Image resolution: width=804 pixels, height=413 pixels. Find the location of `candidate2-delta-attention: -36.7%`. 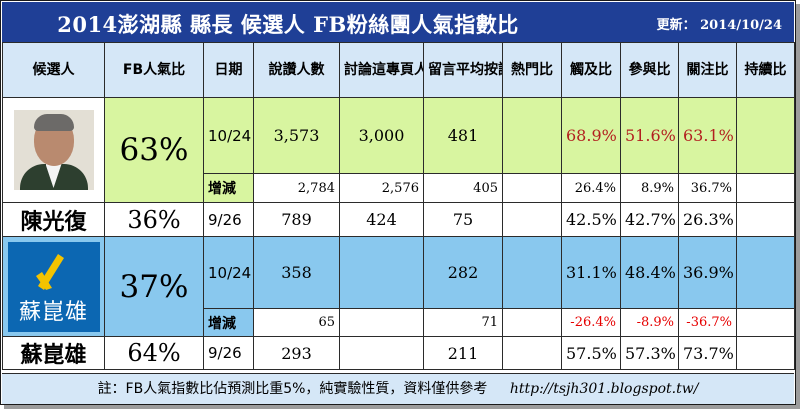

candidate2-delta-attention: -36.7% is located at coordinates (707, 322).